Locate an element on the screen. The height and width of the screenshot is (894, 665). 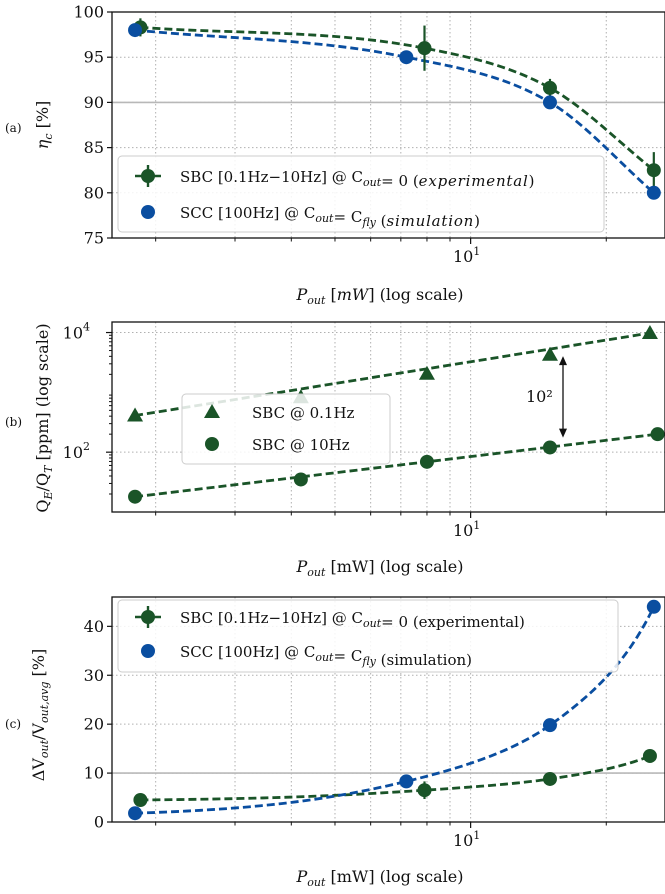
panel-b-annotation-arrow-head-up is located at coordinates (563, 361).